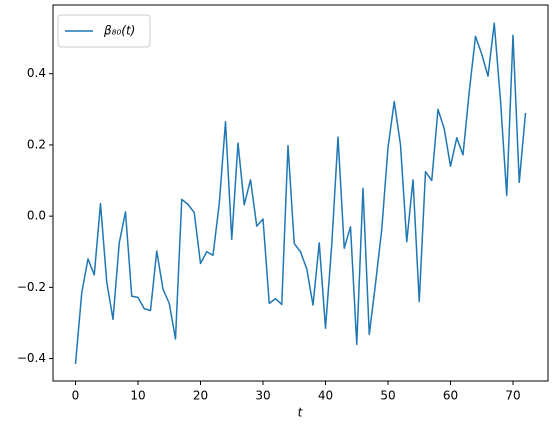 This screenshot has height=432, width=559. I want to click on y-tick-label: 0.2, so click(36, 144).